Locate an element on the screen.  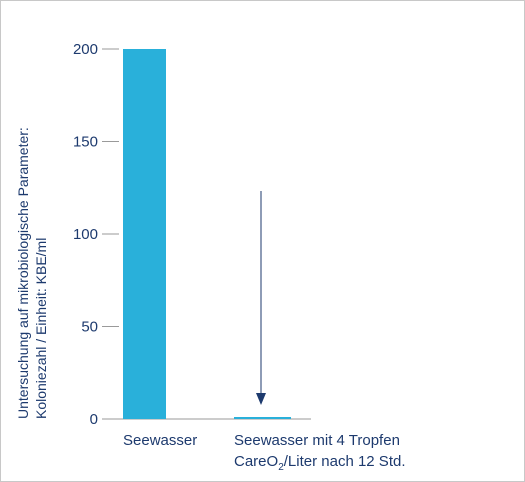
arrow-annotation is located at coordinates (261, 298).